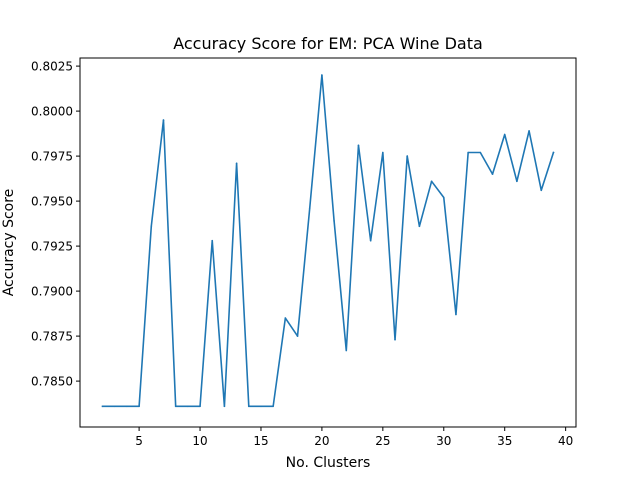 The width and height of the screenshot is (640, 484). I want to click on y-tick-label: 0.7900, so click(52, 292).